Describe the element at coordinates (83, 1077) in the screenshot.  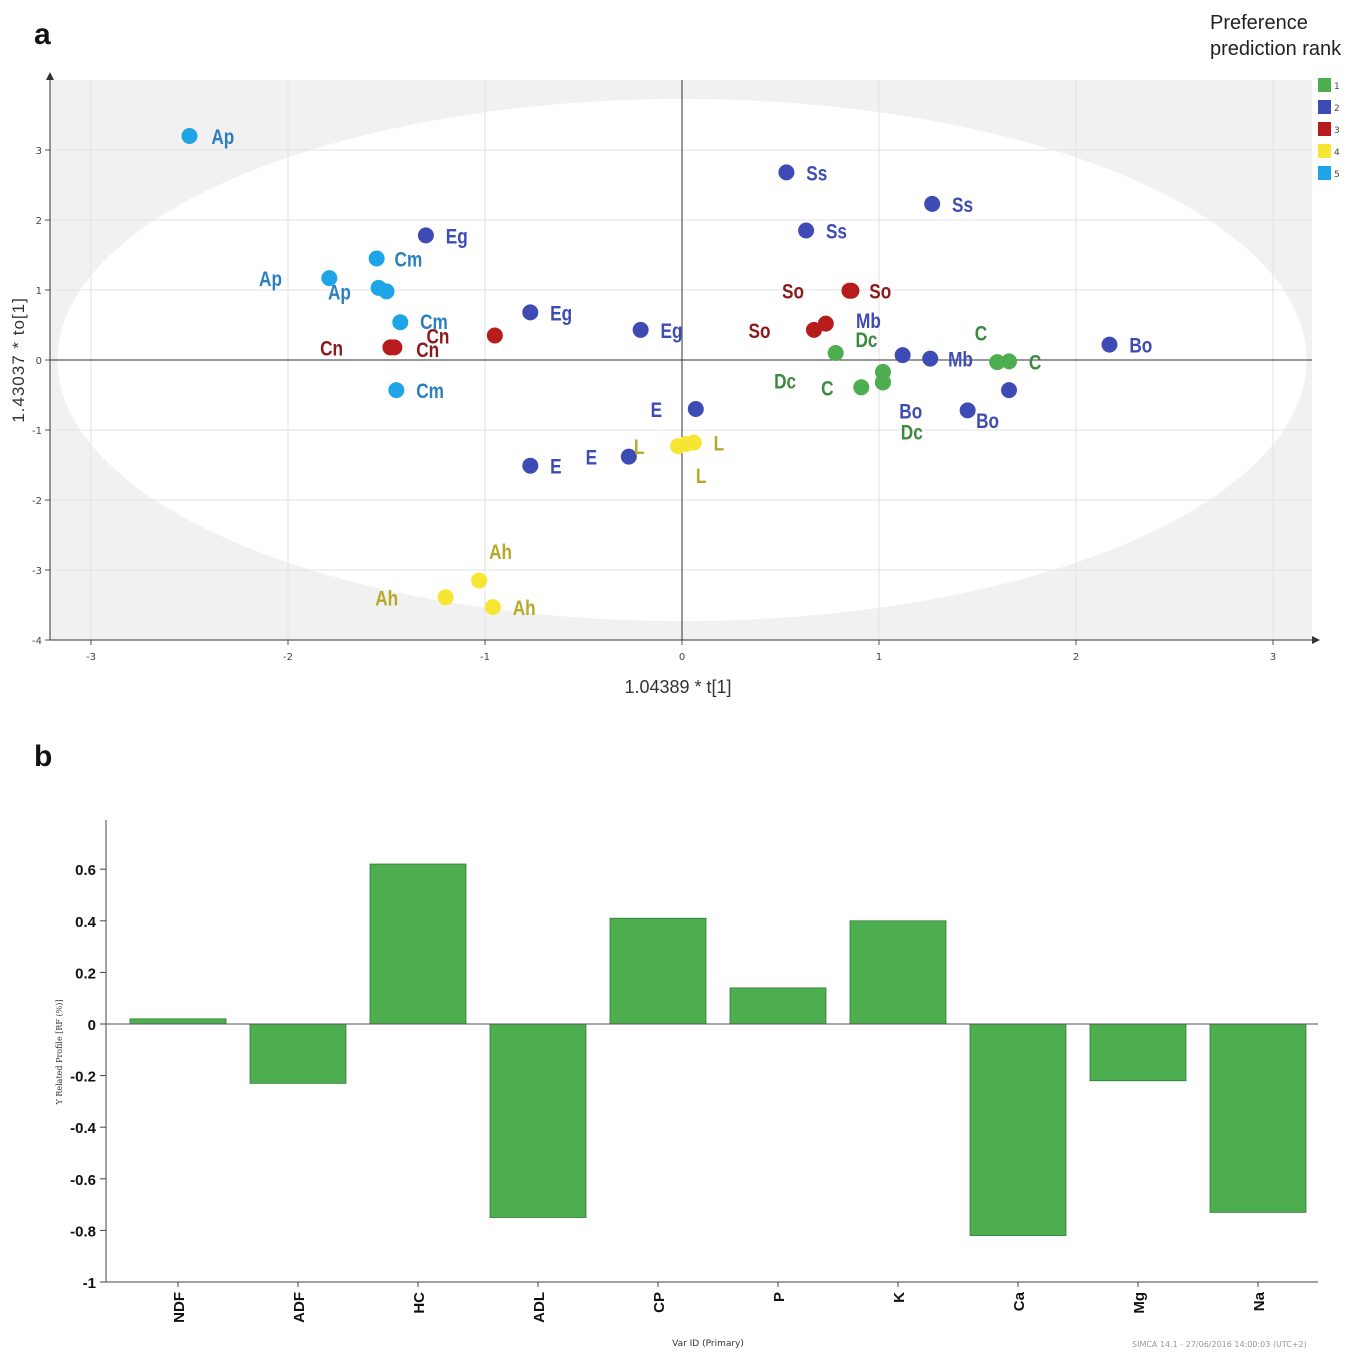
I see `y-tick-label: -0.2` at that location.